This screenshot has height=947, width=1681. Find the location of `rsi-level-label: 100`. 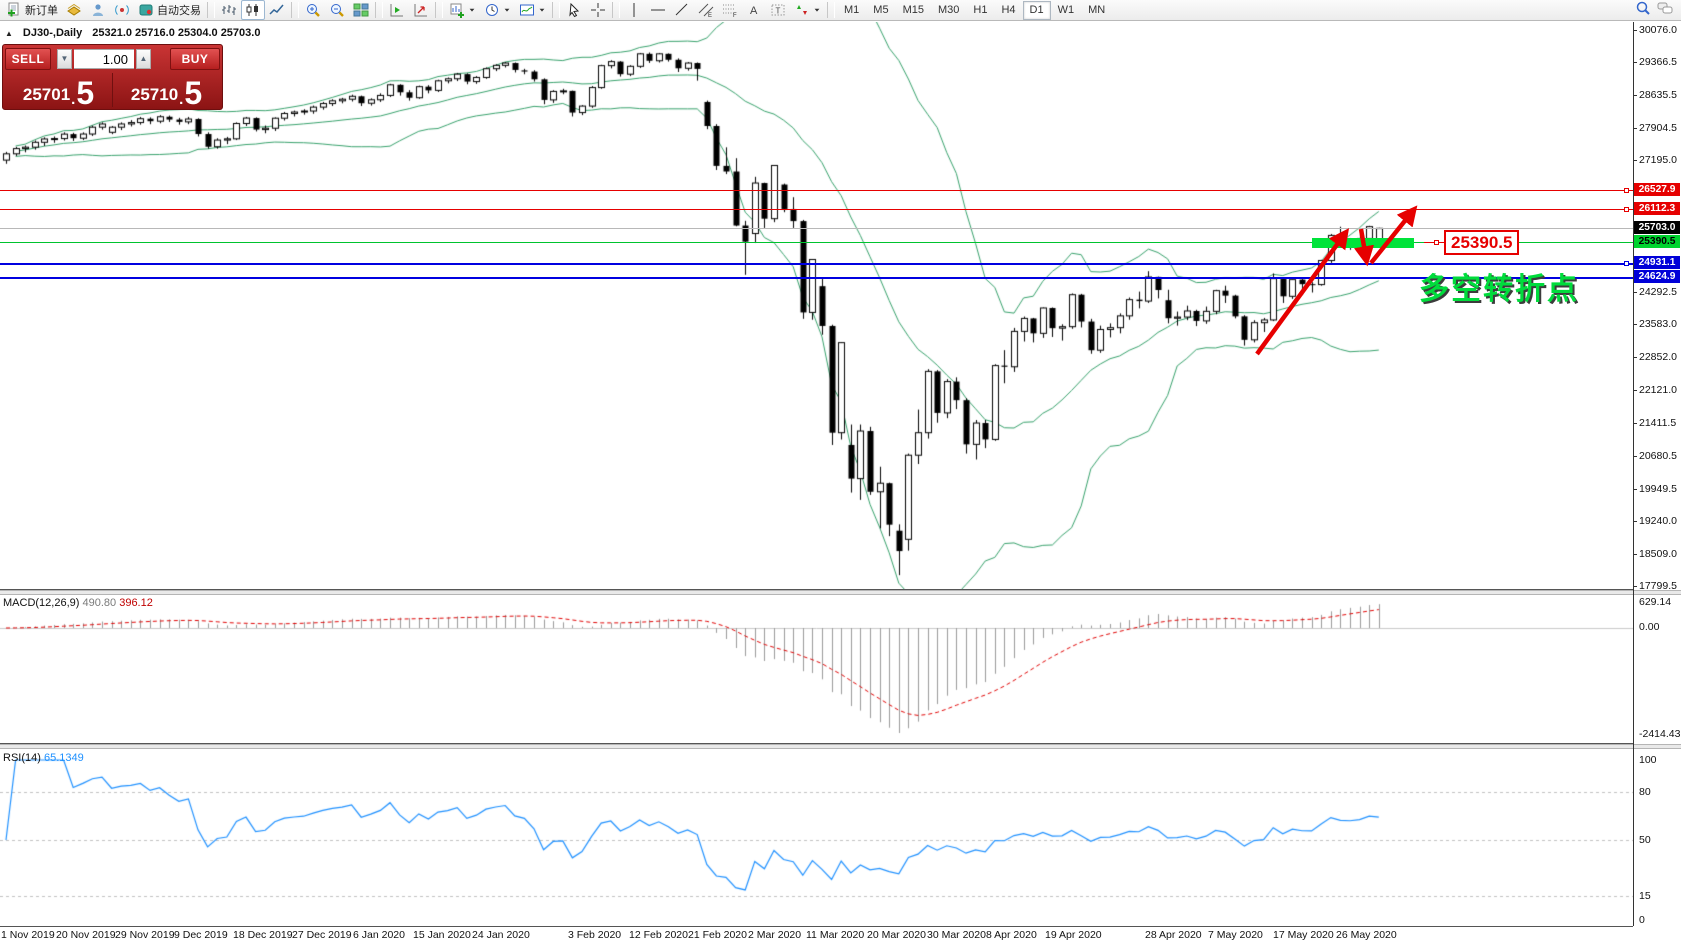

rsi-level-label: 100 is located at coordinates (1648, 760).